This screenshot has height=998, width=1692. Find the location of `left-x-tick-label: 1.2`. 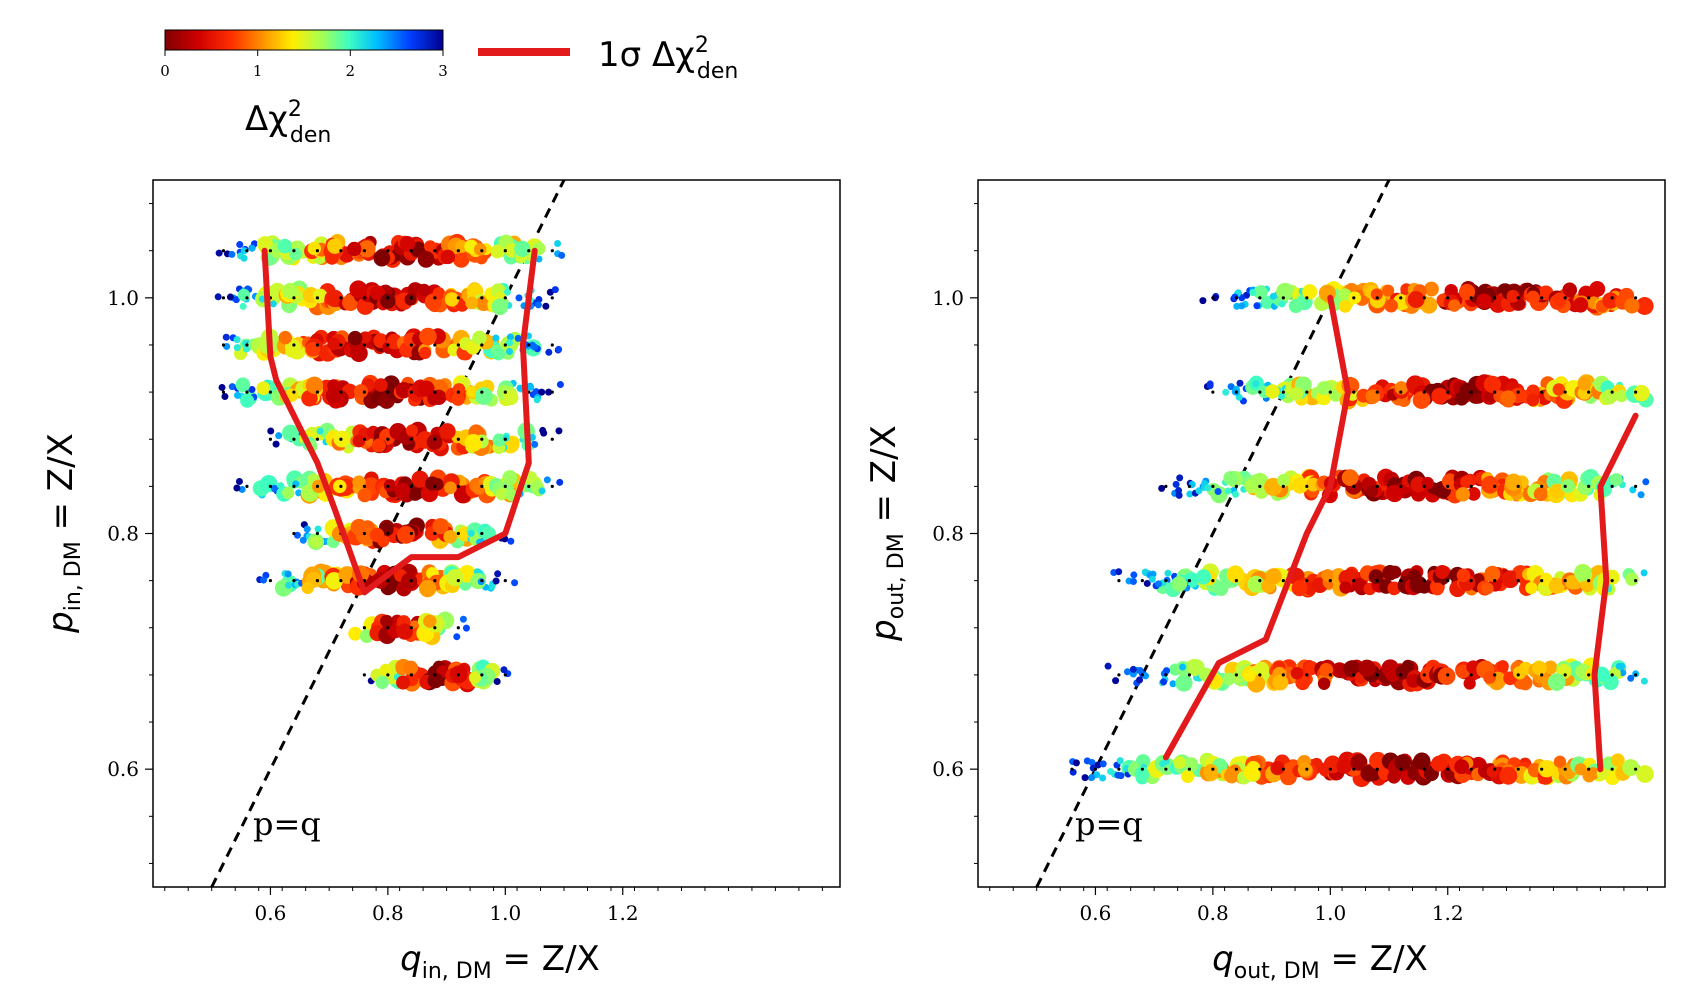

left-x-tick-label: 1.2 is located at coordinates (623, 913).